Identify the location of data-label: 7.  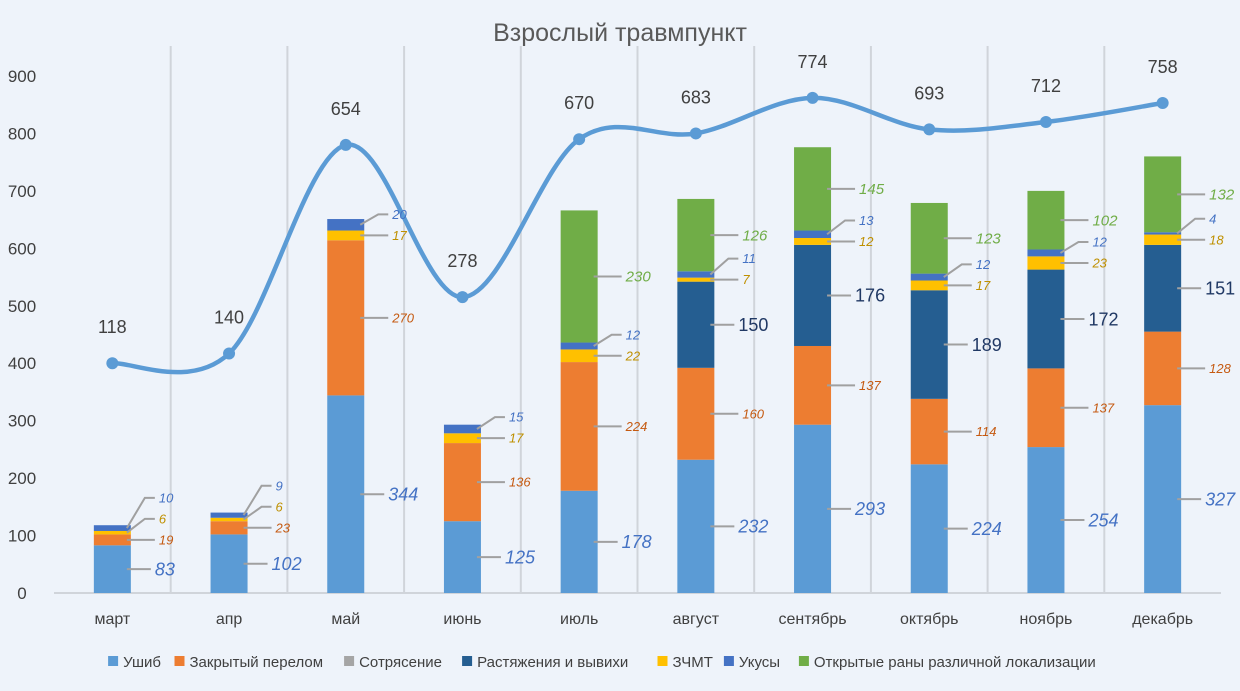
(746, 279).